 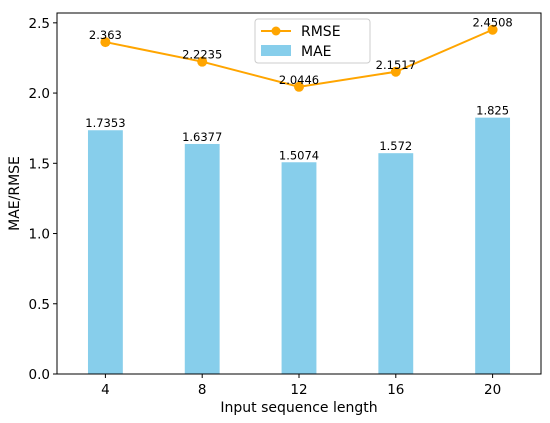 I want to click on rmse-value-label: 2.363, so click(x=105, y=35).